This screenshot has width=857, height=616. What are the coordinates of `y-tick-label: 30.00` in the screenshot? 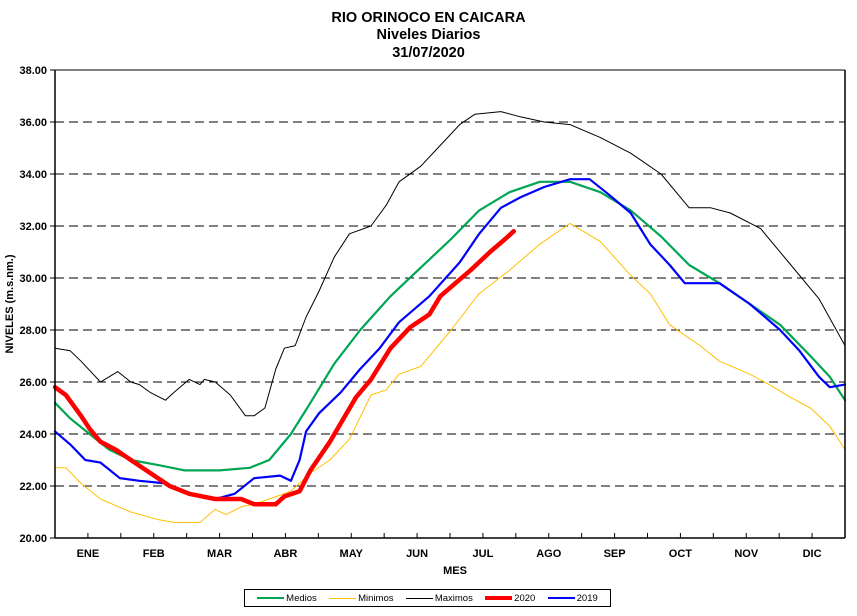 It's located at (33, 279).